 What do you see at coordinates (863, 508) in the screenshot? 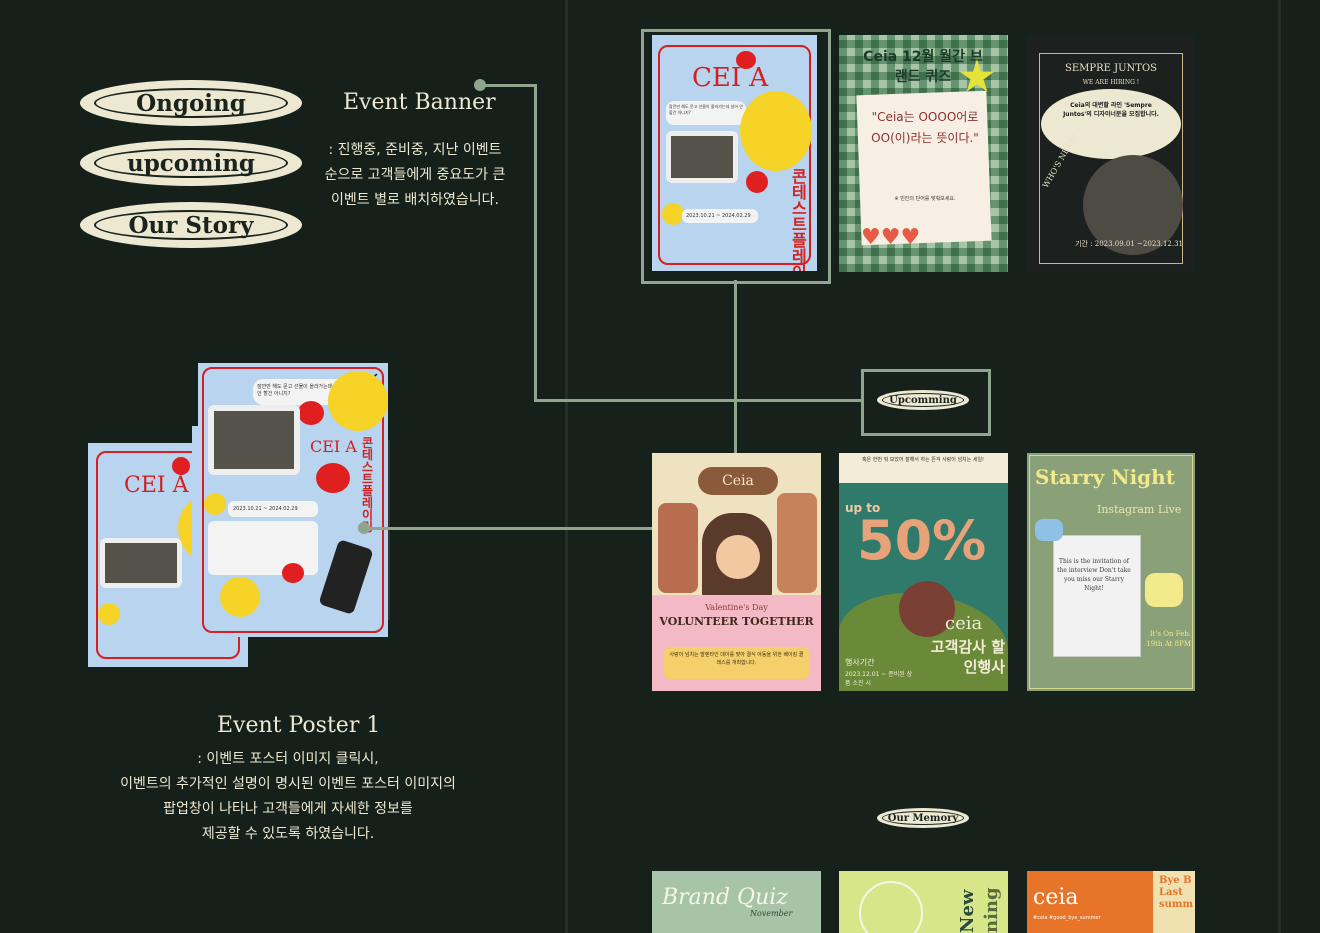
I see `poster-upto: up to` at bounding box center [863, 508].